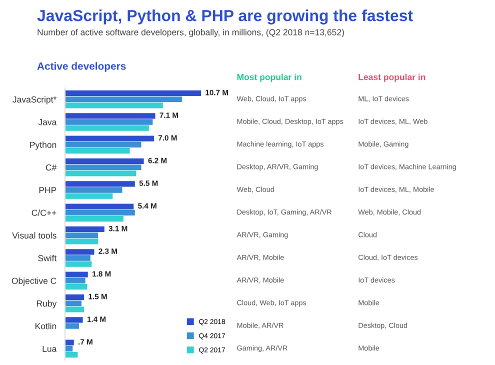 Image resolution: width=495 pixels, height=365 pixels. Describe the element at coordinates (47, 122) in the screenshot. I see `y-tick-label: Java` at that location.